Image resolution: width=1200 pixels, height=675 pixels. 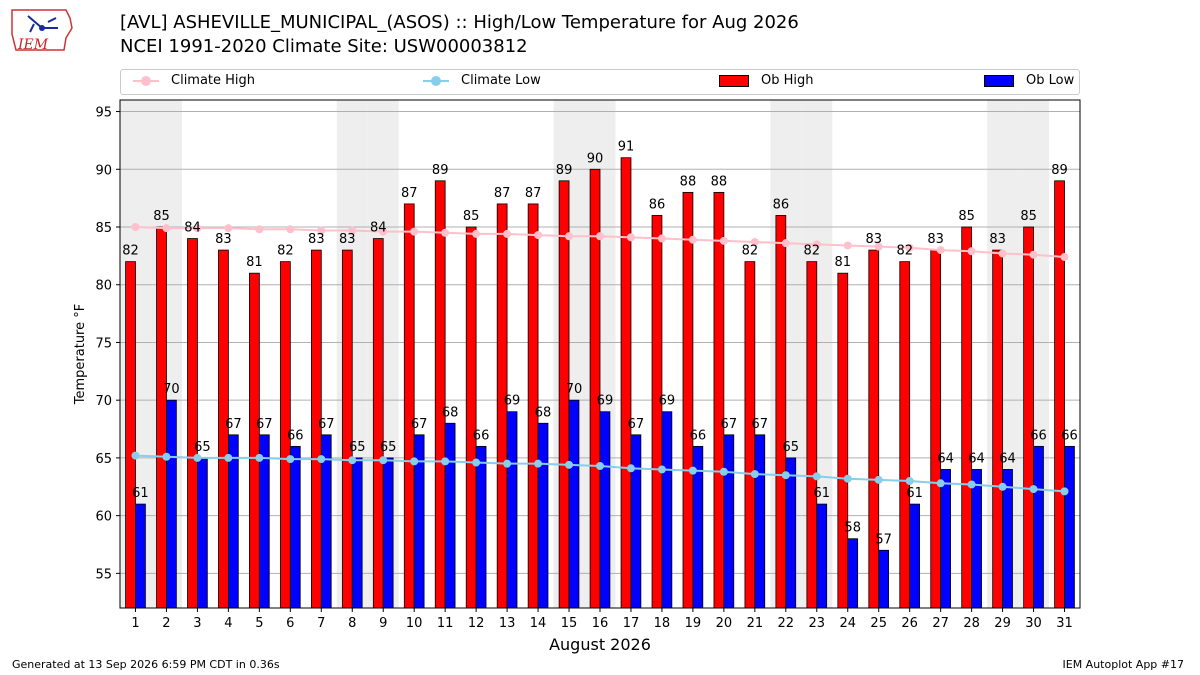 What do you see at coordinates (259, 623) in the screenshot?
I see `x-tick-label: 5` at bounding box center [259, 623].